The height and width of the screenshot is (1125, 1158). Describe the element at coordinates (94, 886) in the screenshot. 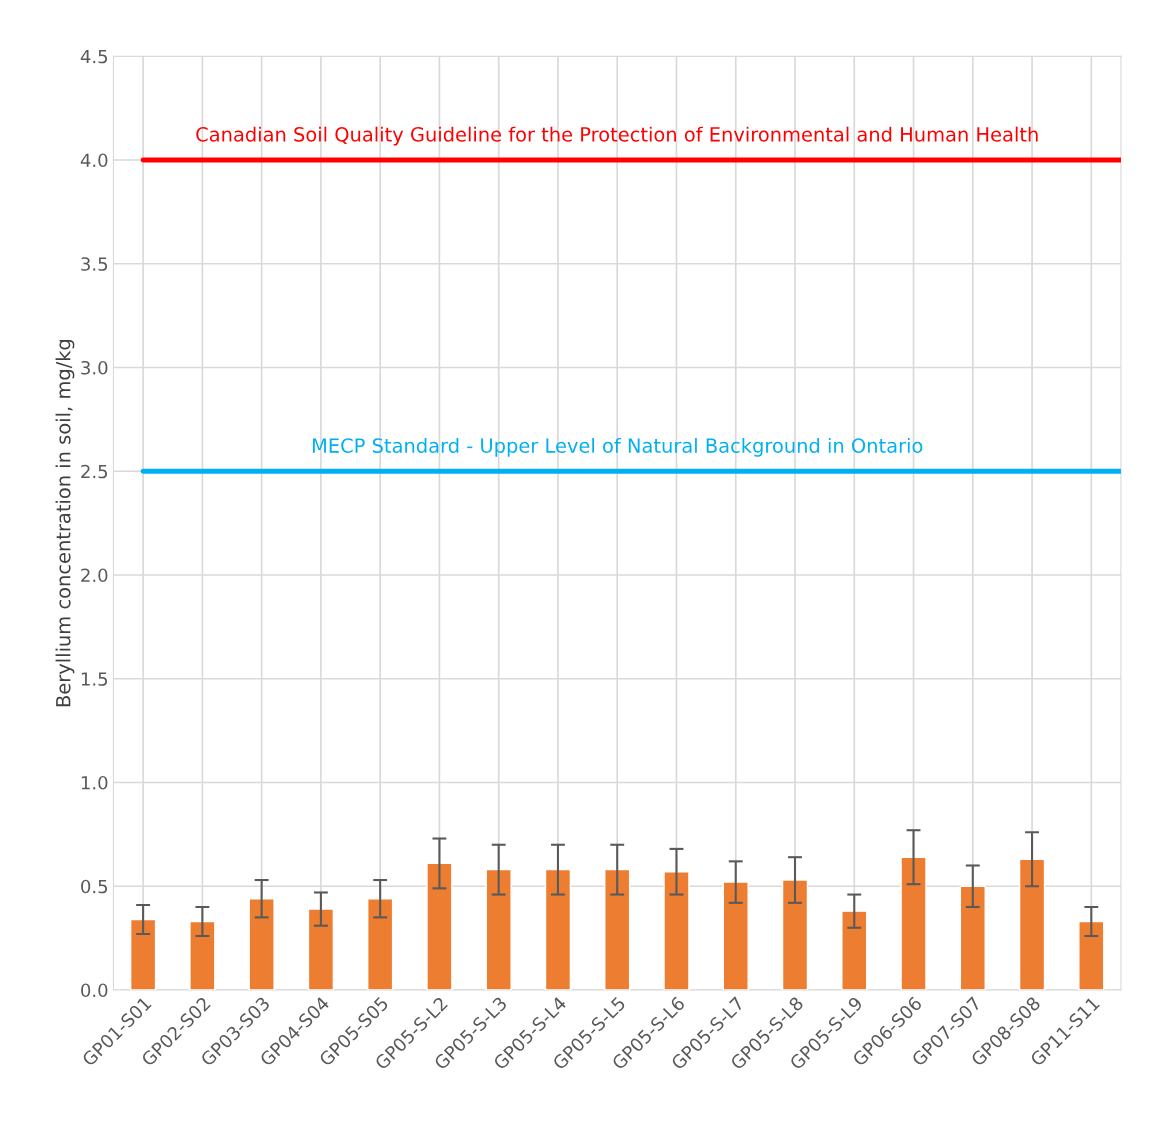

I see `y-tick-label: 0.5` at that location.